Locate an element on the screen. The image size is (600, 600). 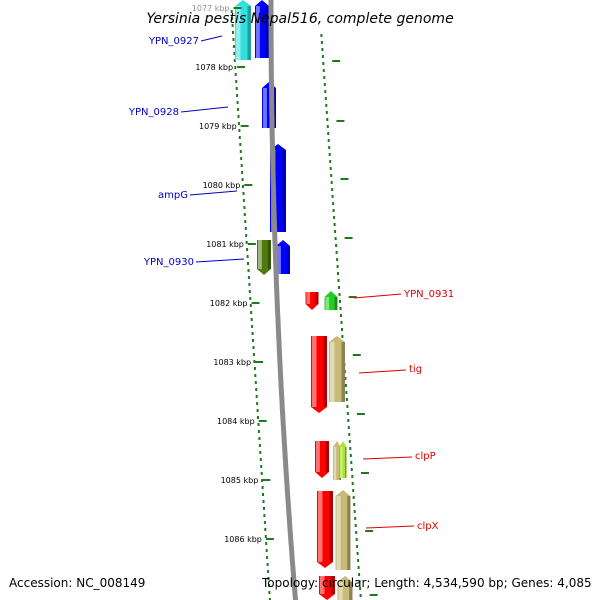
gene-label-reverse: YPN_0931 is located at coordinates (428, 294).